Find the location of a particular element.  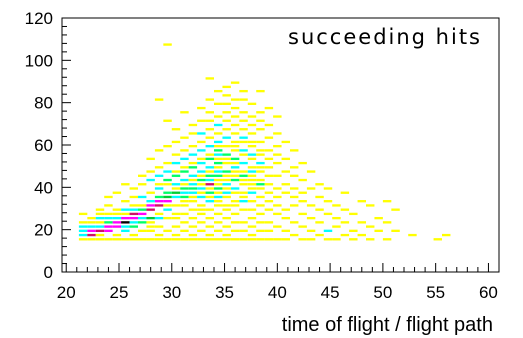

x-tick-label: 45 is located at coordinates (330, 292).